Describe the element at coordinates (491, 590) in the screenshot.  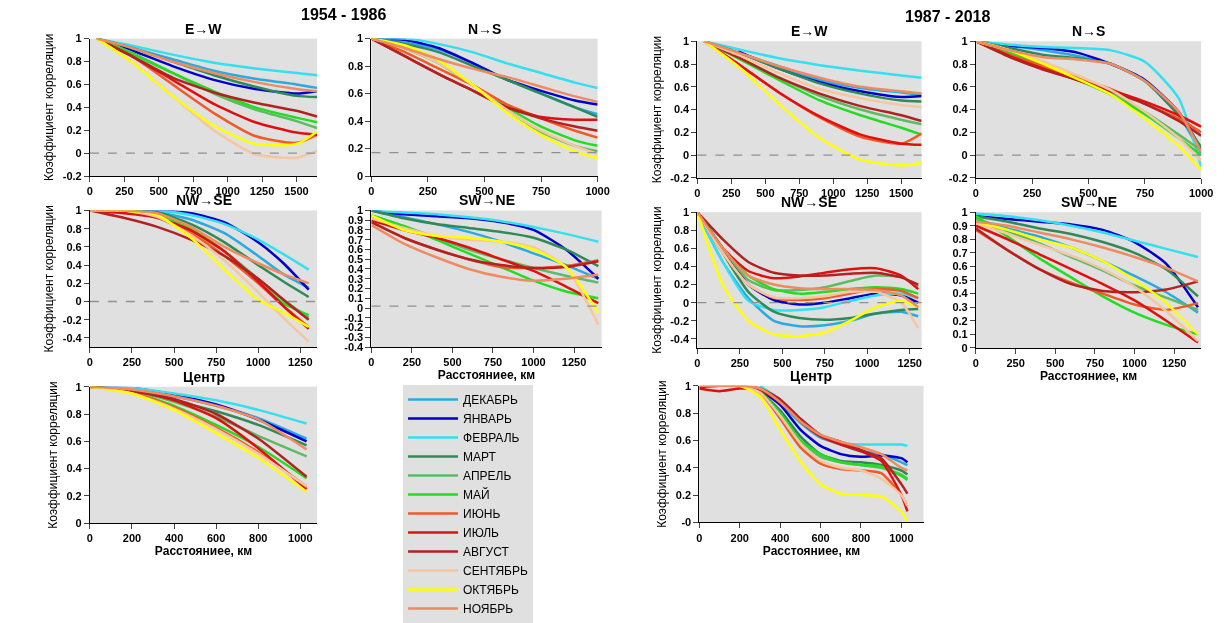
I see `legend-label: ОКТЯБРЬ` at that location.